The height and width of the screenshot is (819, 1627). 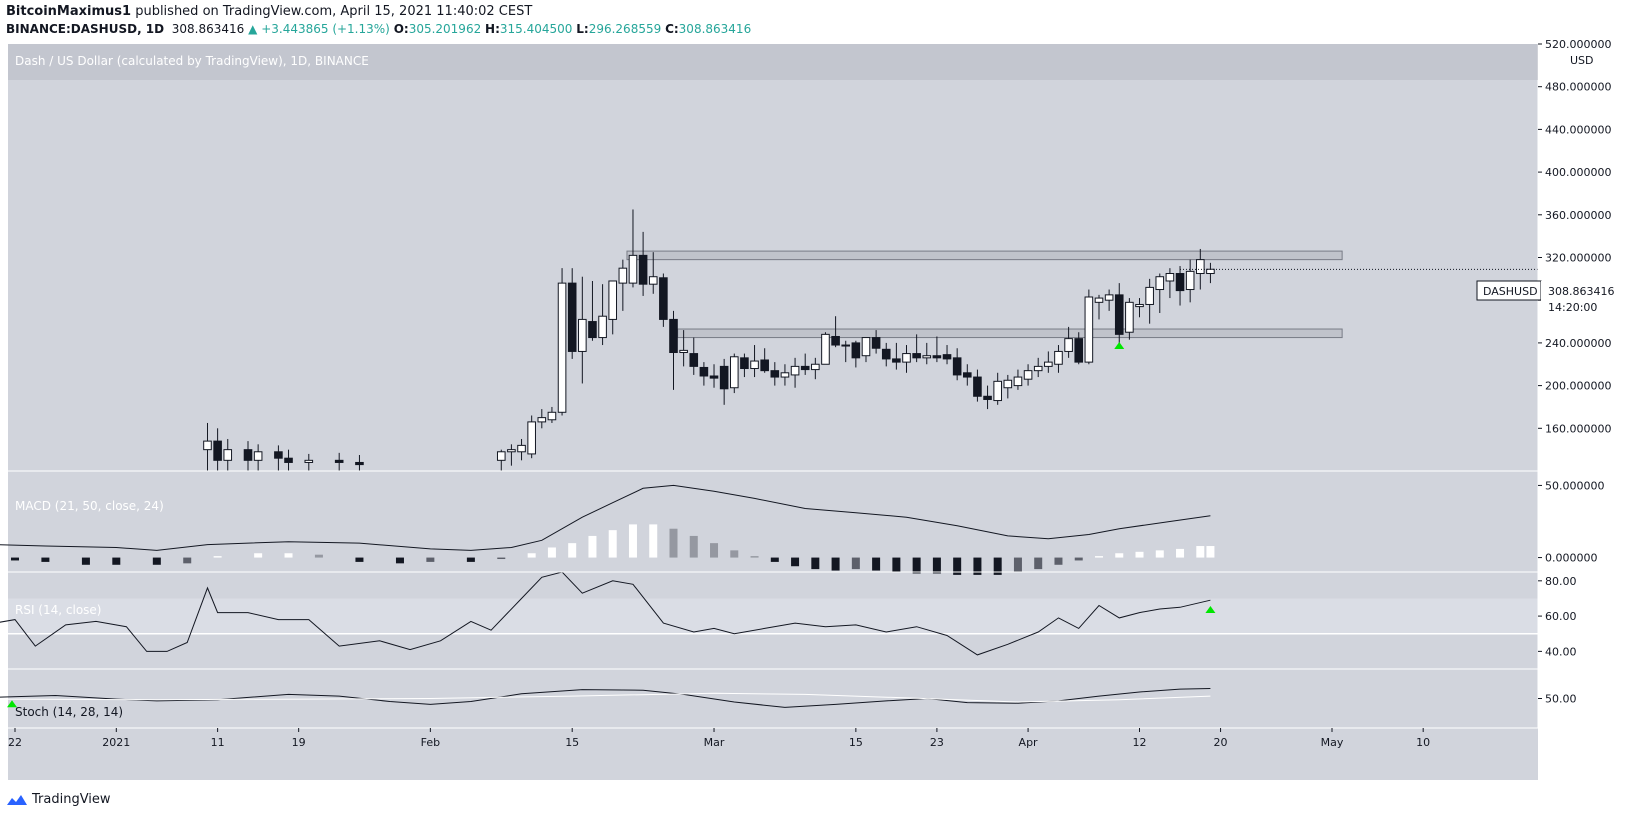 I want to click on y-tick-label: 320.000000, so click(x=1578, y=258).